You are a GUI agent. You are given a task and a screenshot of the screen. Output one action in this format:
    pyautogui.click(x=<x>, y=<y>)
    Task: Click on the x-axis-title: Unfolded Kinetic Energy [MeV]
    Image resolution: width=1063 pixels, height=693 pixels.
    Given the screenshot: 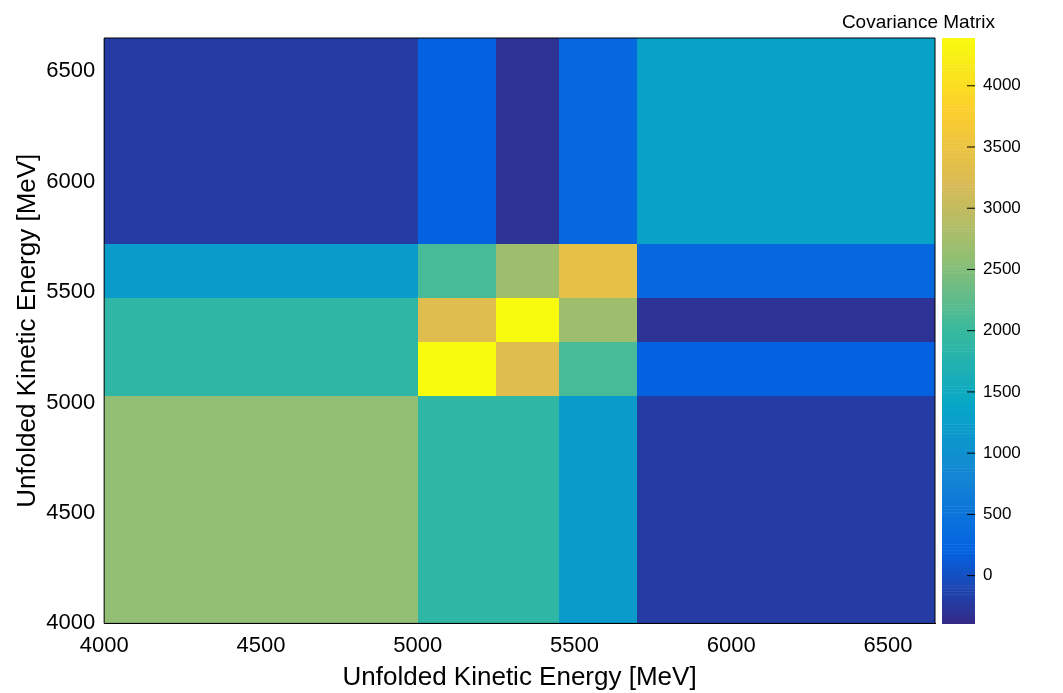 What is the action you would take?
    pyautogui.click(x=519, y=675)
    